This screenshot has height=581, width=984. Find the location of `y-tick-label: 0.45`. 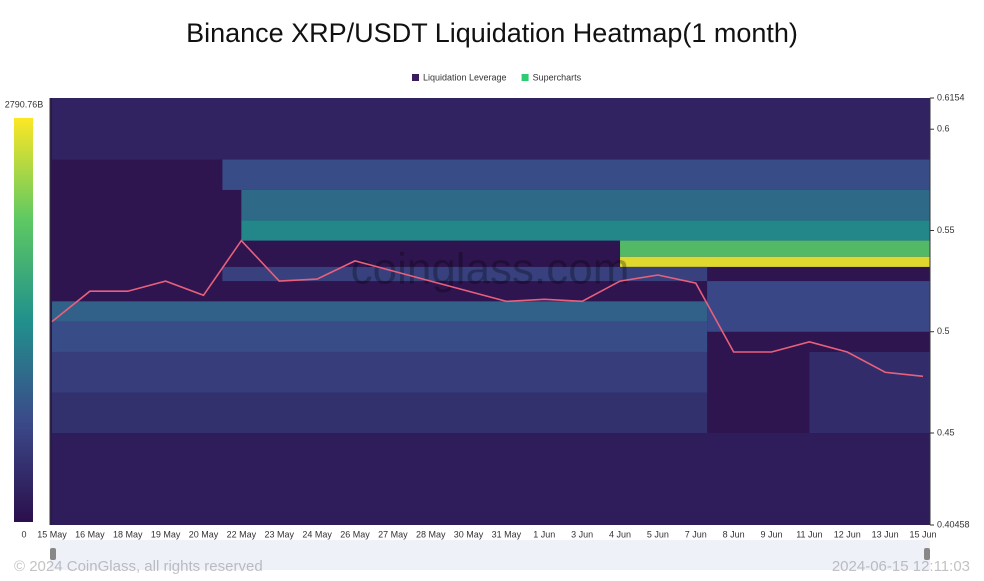

y-tick-label: 0.45 is located at coordinates (946, 432).